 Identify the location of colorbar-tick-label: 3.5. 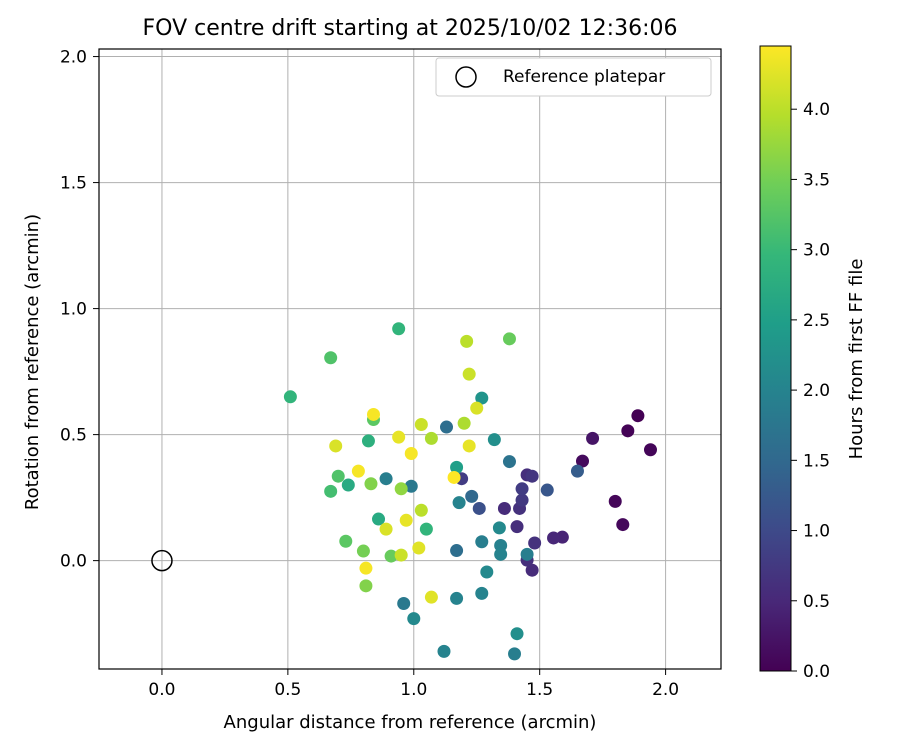
(816, 180).